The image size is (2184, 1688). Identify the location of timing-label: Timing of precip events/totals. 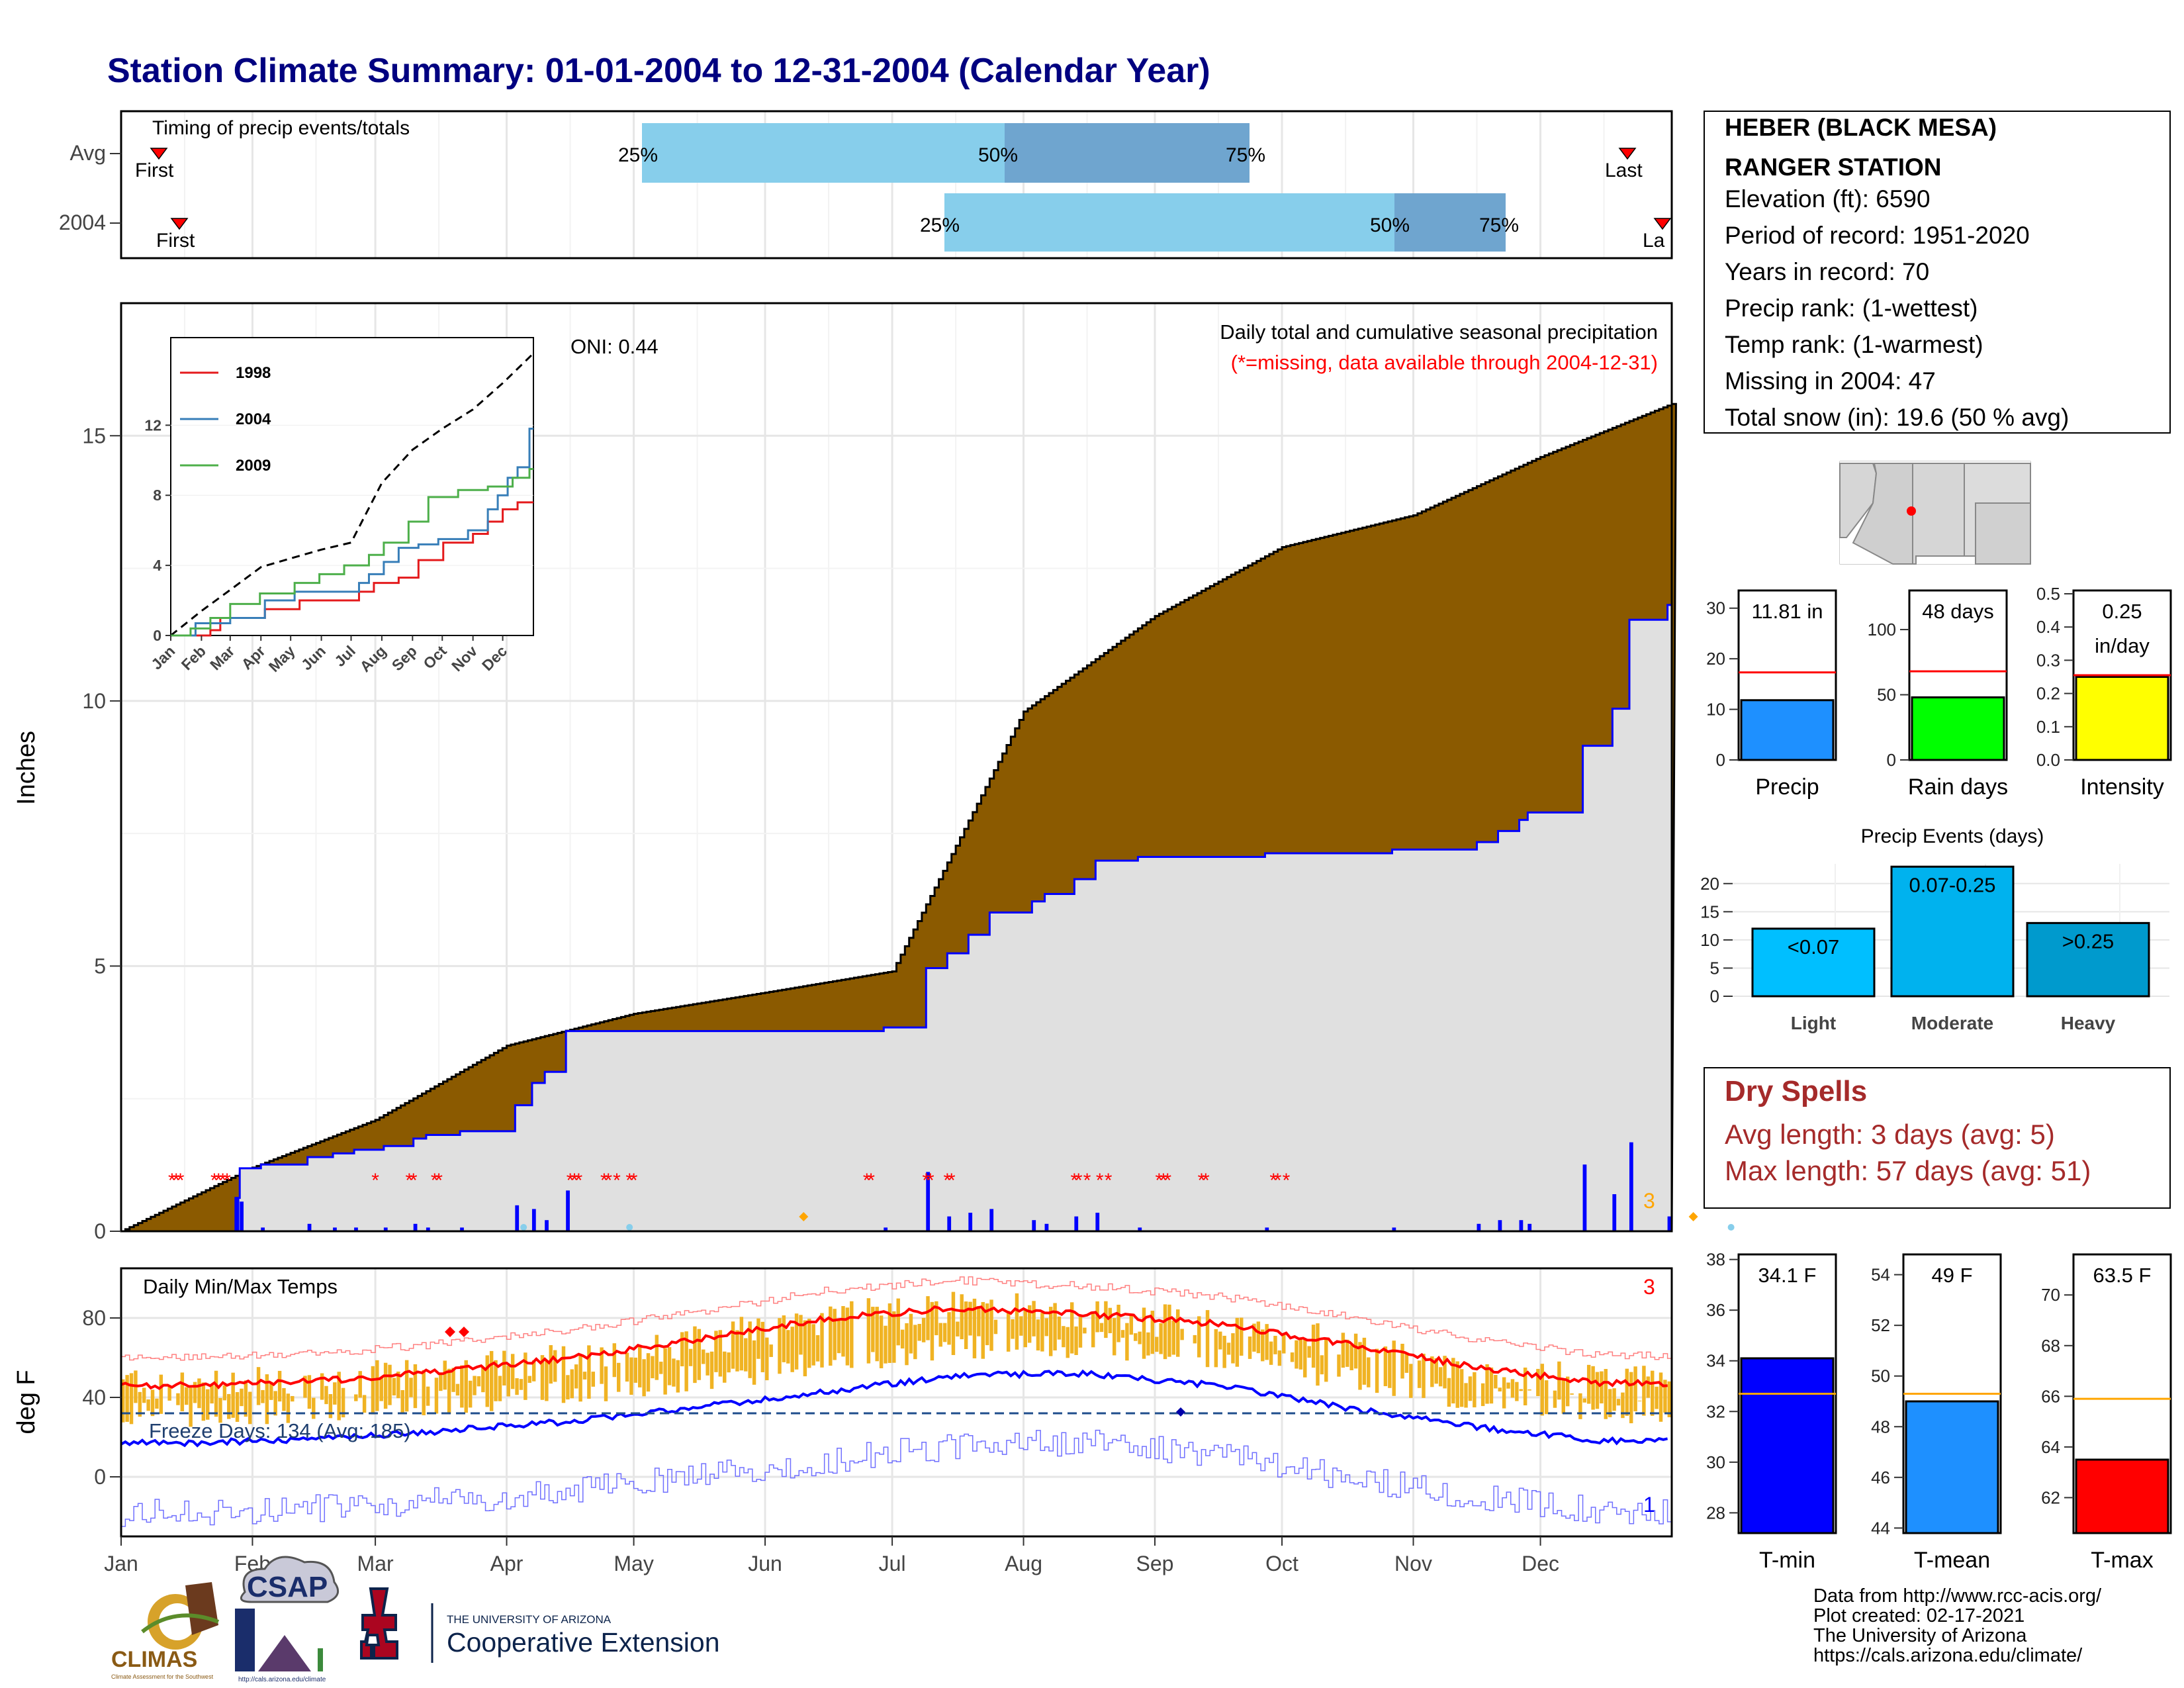
(281, 128).